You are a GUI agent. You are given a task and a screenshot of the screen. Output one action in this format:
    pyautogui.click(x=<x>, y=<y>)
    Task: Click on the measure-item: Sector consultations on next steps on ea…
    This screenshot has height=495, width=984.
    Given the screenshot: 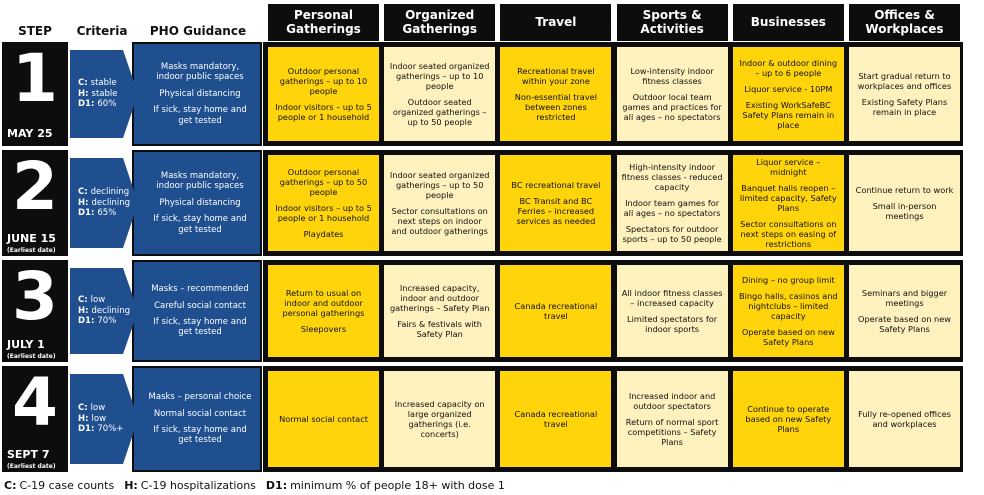 What is the action you would take?
    pyautogui.click(x=788, y=234)
    